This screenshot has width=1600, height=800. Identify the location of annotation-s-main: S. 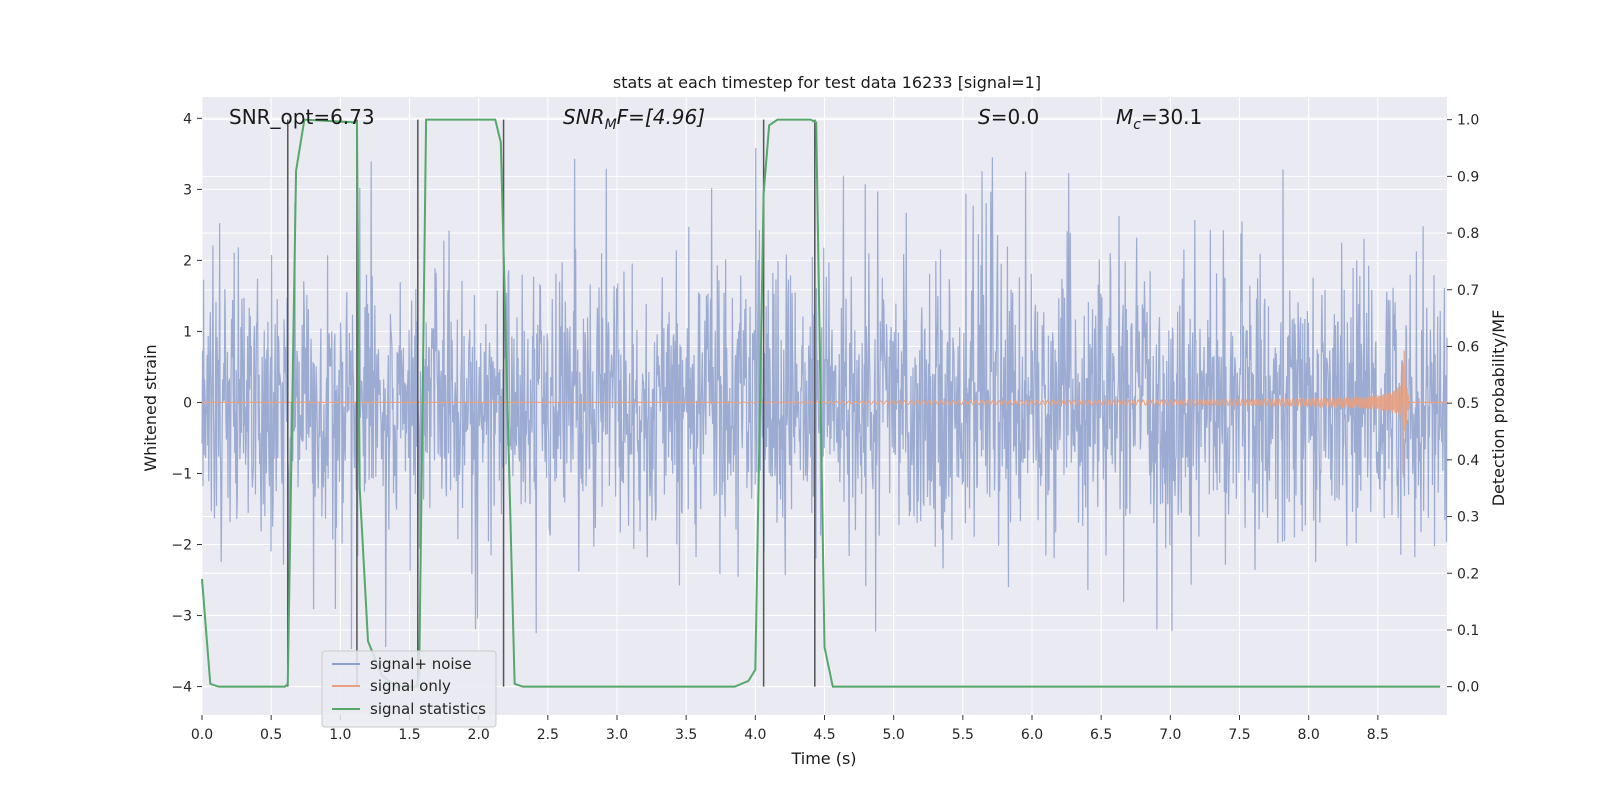
(984, 117).